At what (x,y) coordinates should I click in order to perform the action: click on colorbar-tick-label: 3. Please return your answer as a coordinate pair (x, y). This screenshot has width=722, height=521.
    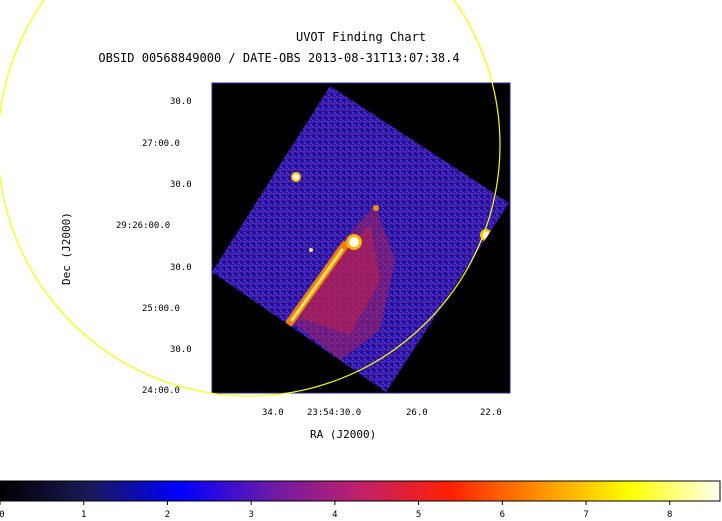
    Looking at the image, I should click on (250, 515).